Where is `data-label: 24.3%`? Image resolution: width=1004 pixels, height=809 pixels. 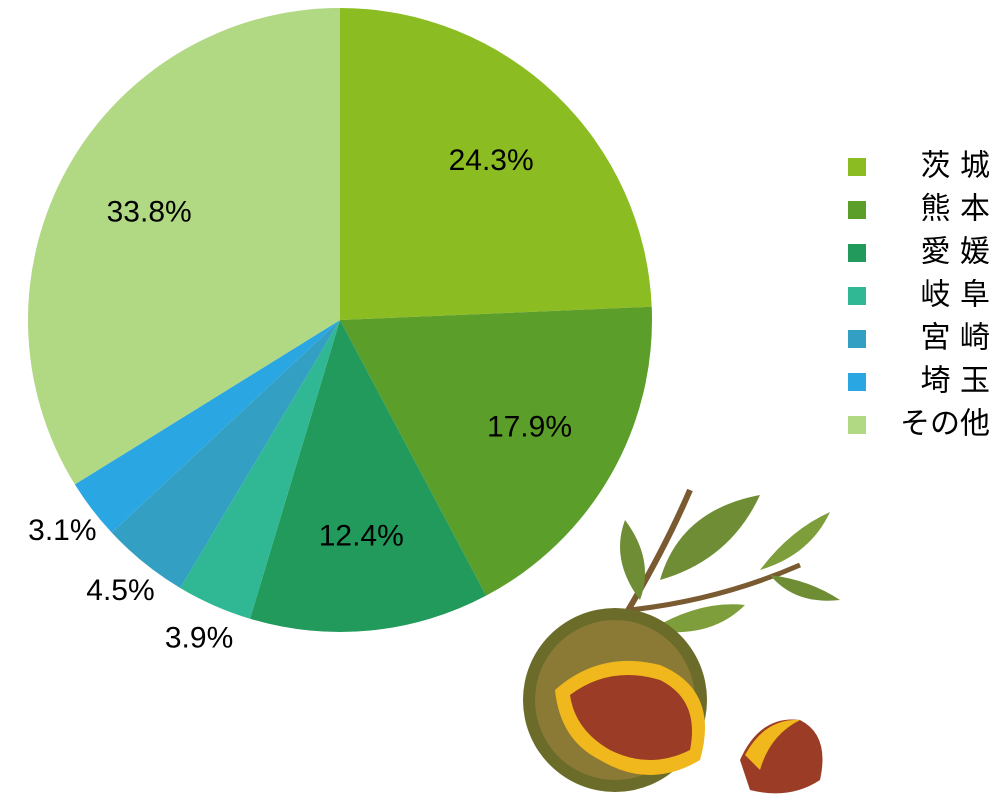 data-label: 24.3% is located at coordinates (491, 160).